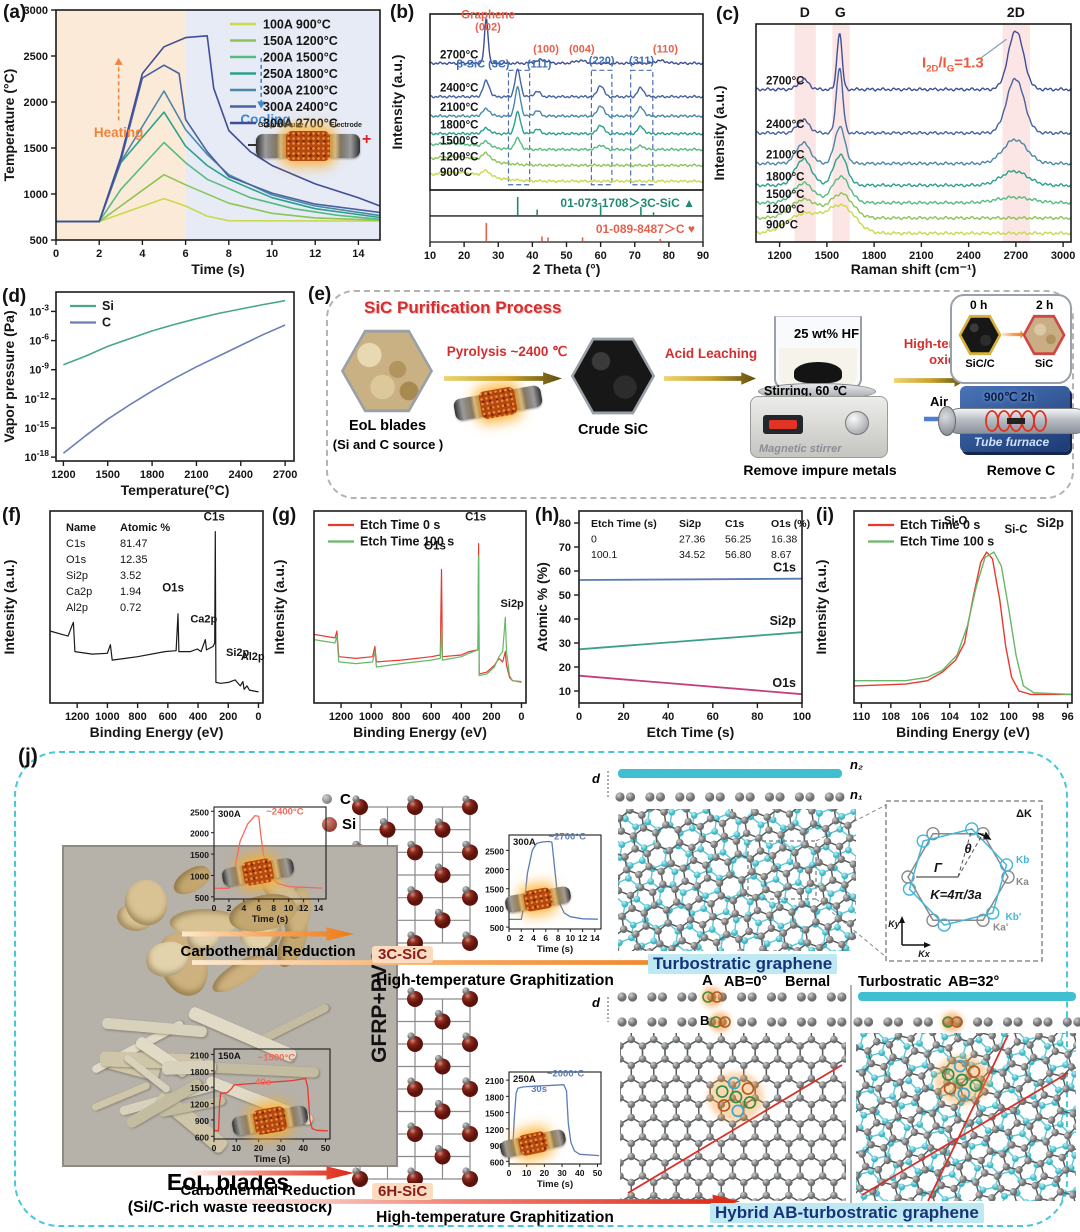  I want to click on svg-text: 0, so click(594, 540).